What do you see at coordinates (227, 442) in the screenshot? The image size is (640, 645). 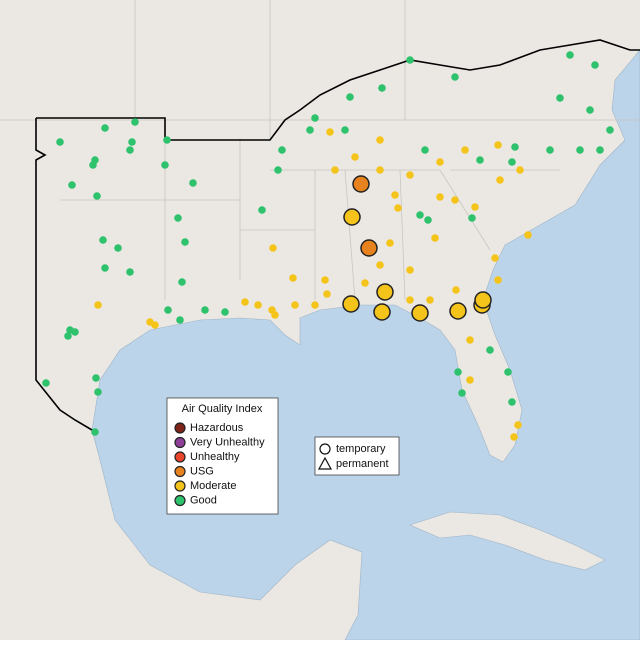 I see `legend-label: Very Unhealthy` at bounding box center [227, 442].